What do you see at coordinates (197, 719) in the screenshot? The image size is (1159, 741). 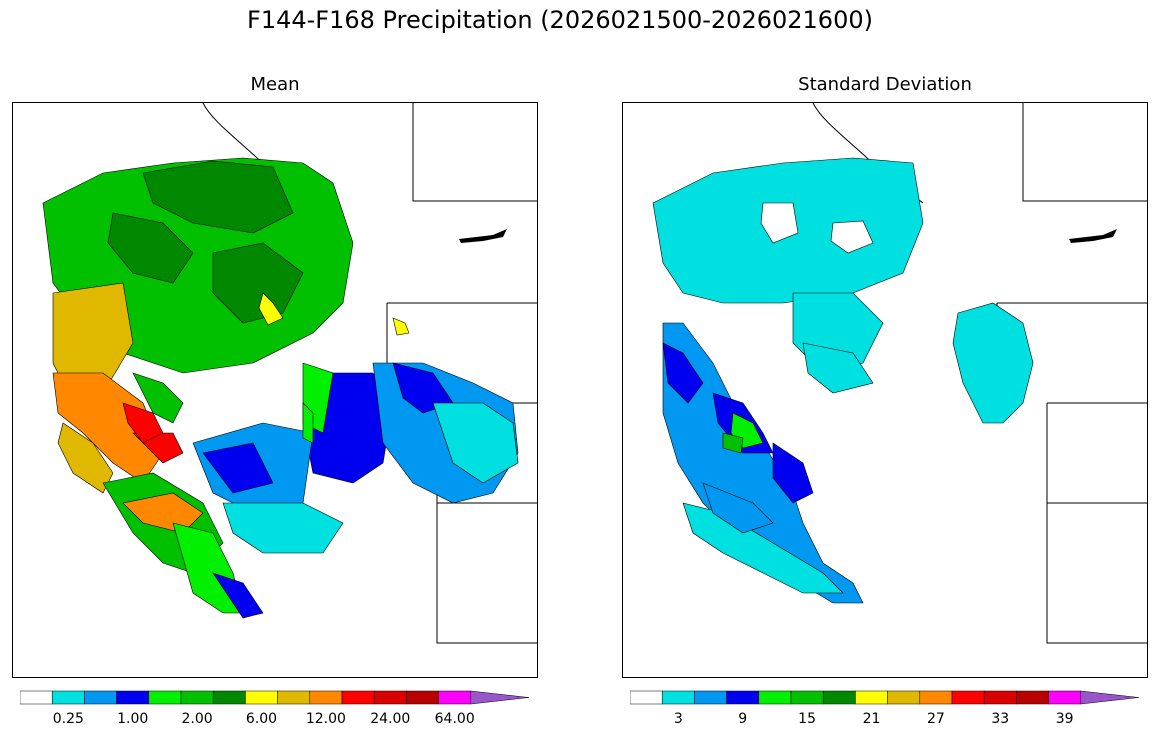 I see `colorbar-tick-label: 2.00` at bounding box center [197, 719].